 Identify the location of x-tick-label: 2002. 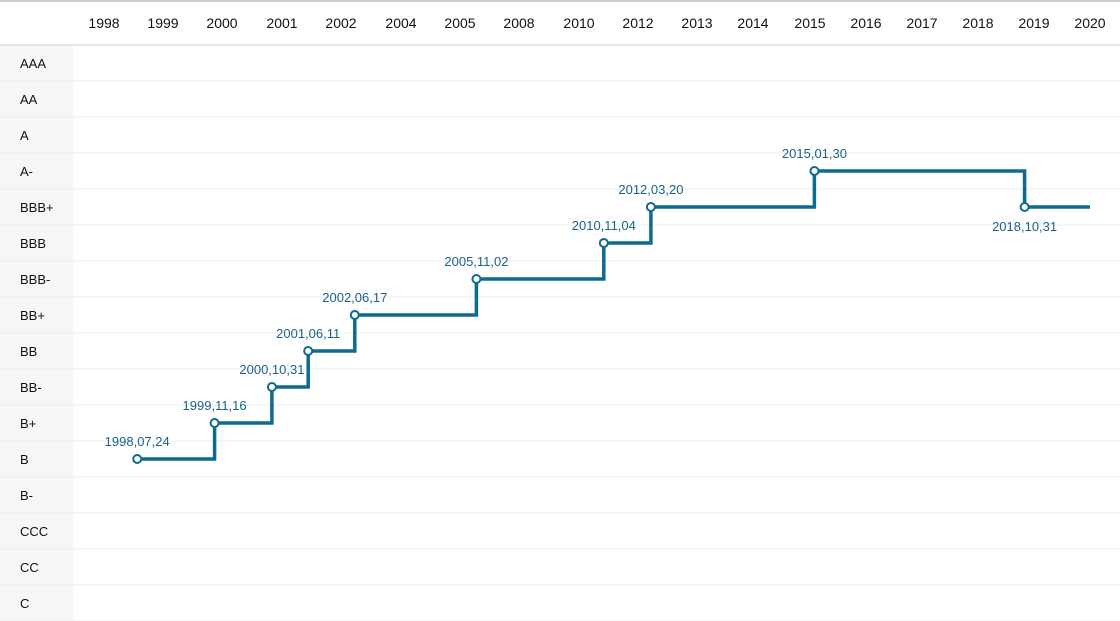
(340, 23).